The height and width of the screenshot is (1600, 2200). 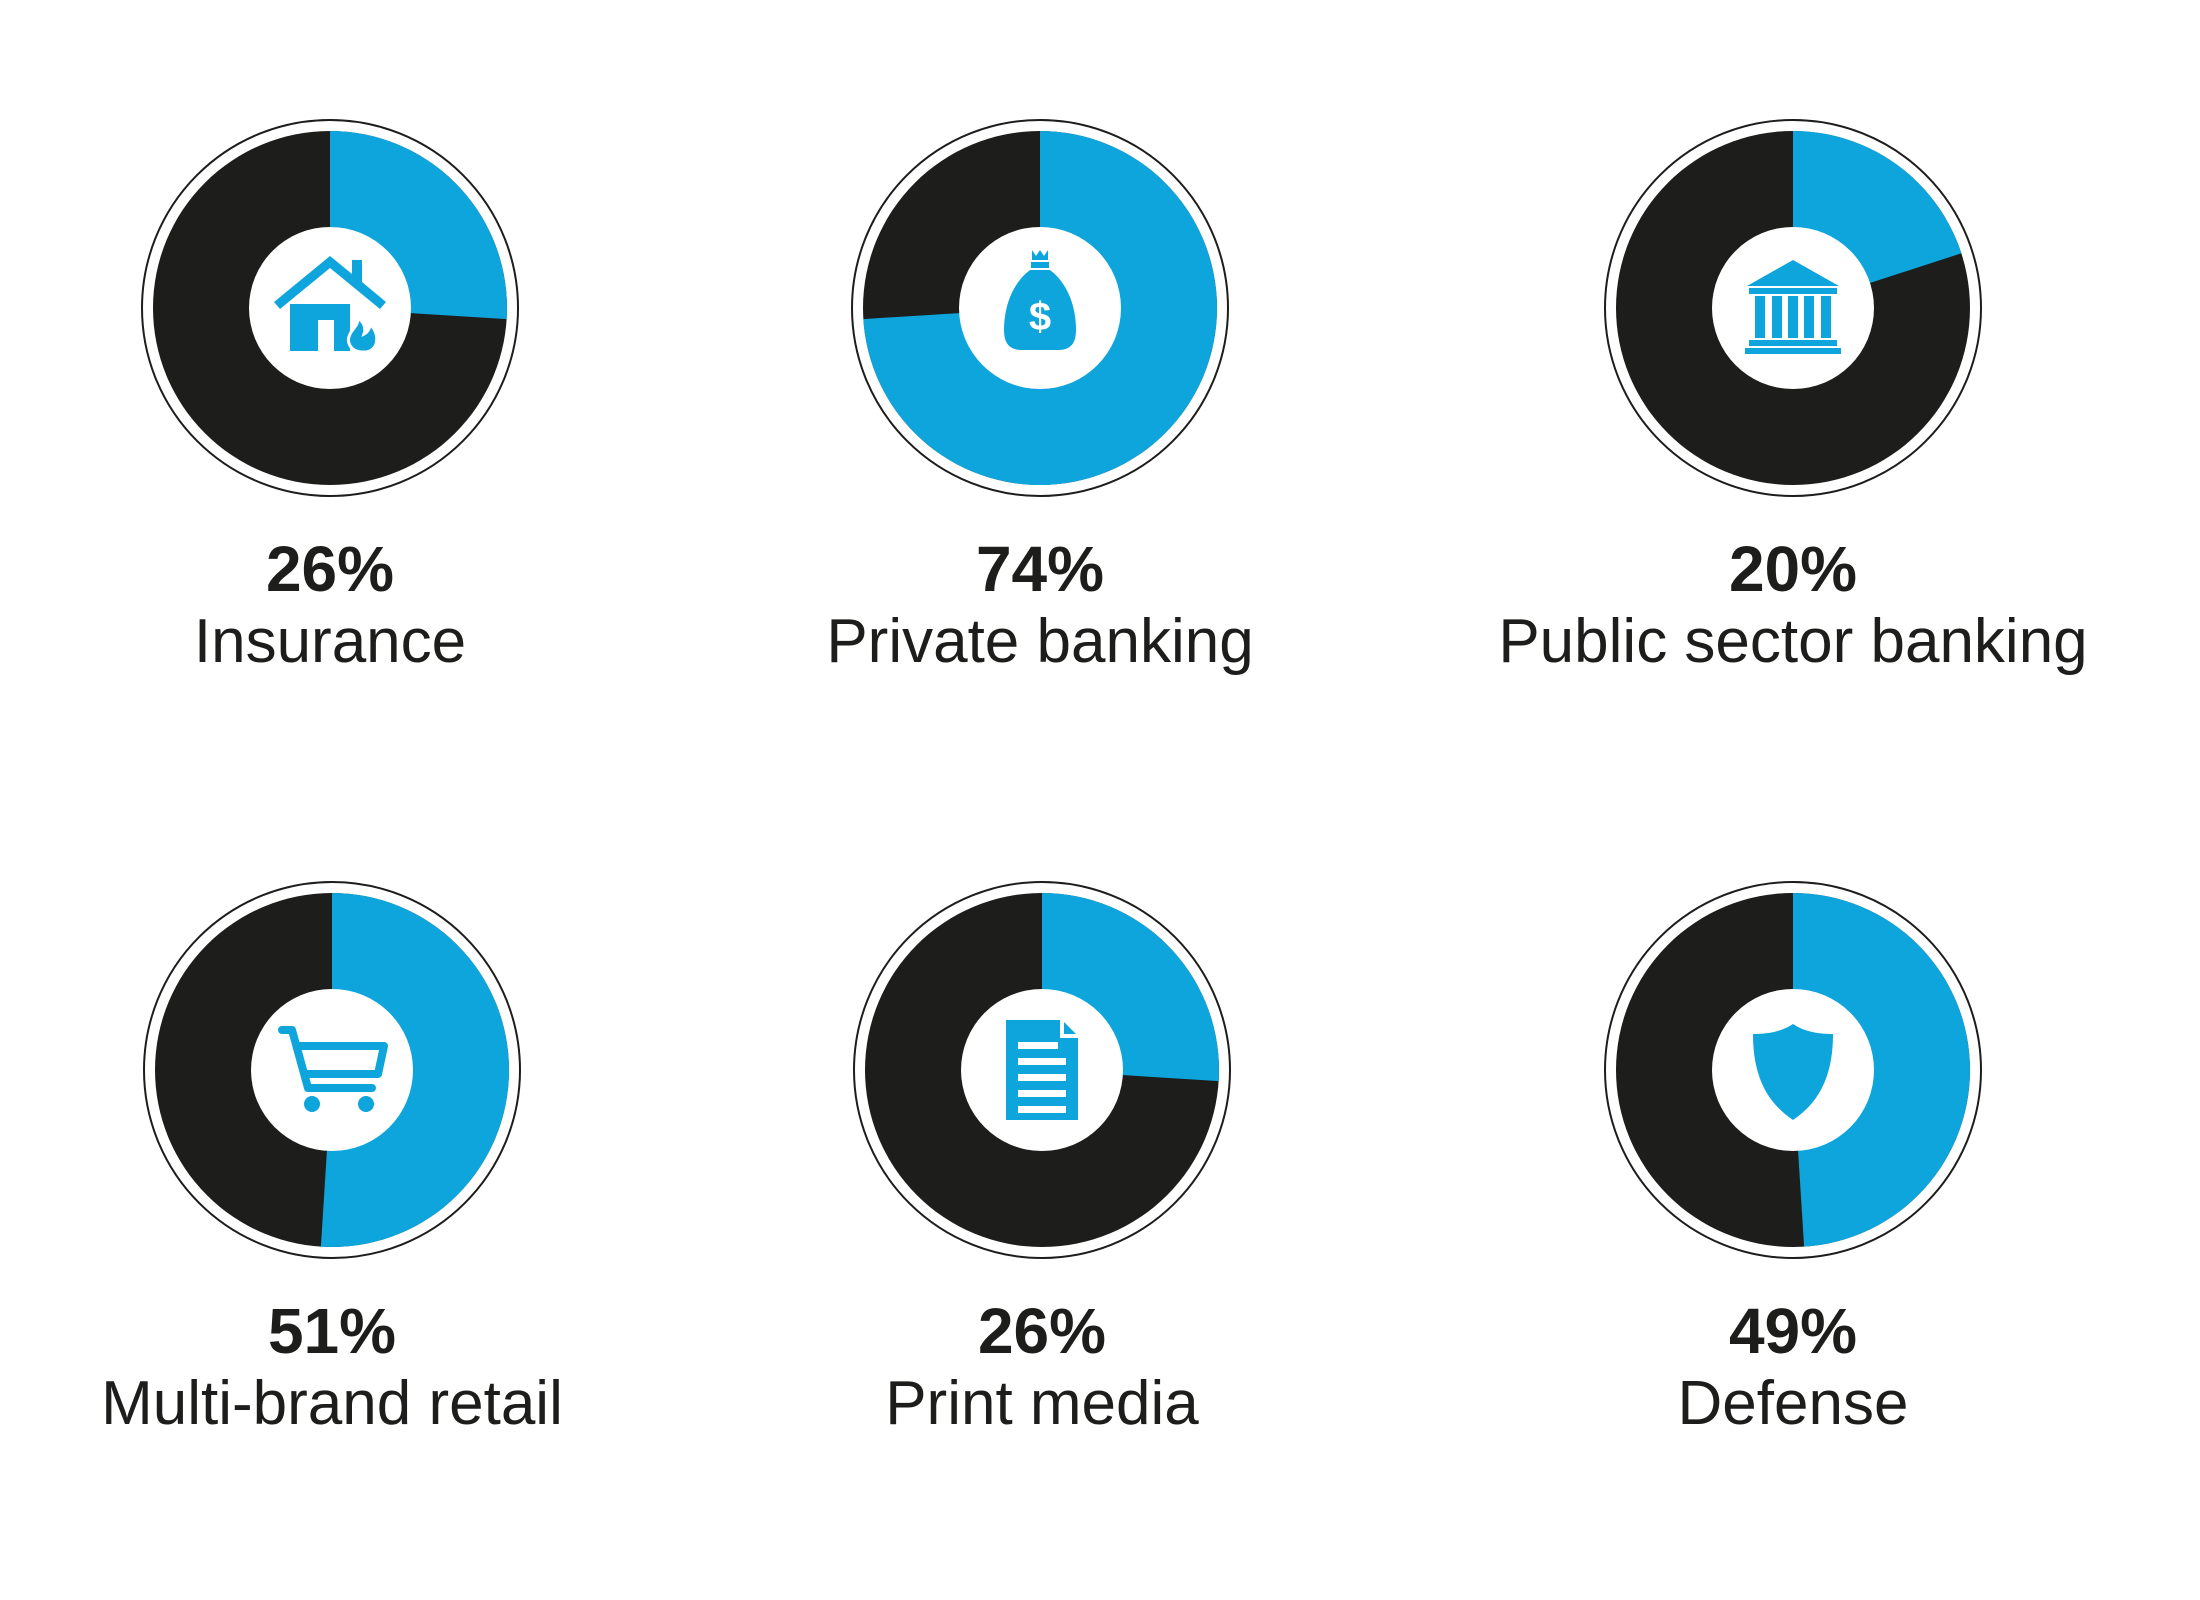 I want to click on document-icon, so click(x=1042, y=1070).